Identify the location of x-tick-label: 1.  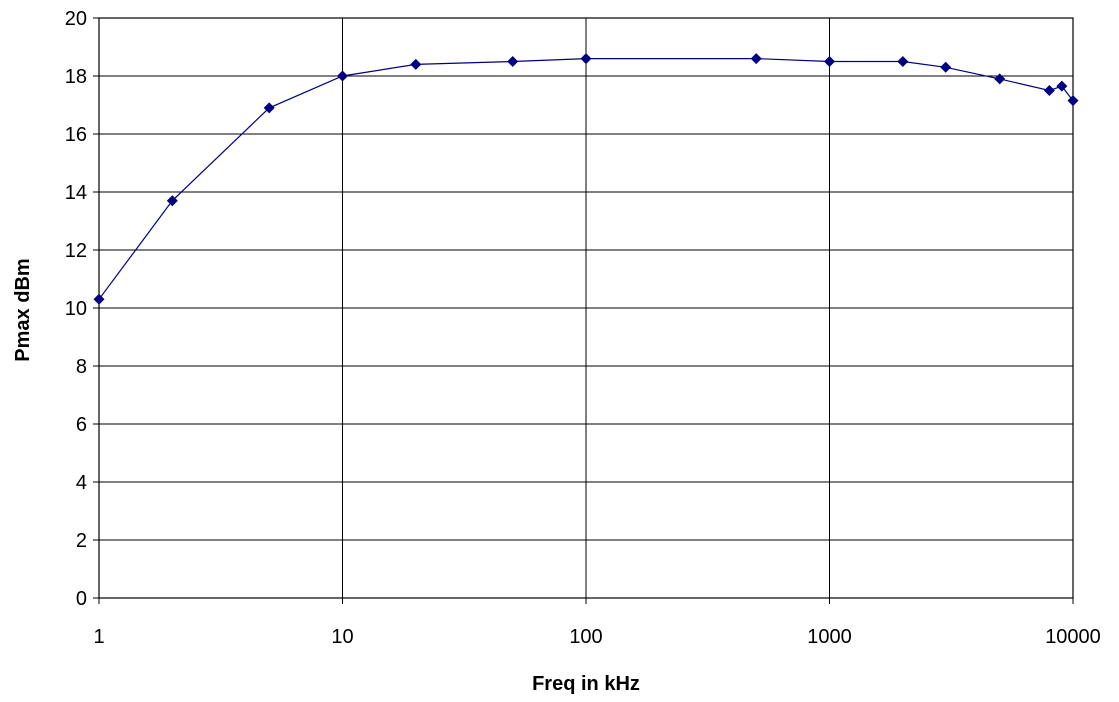
(98, 637).